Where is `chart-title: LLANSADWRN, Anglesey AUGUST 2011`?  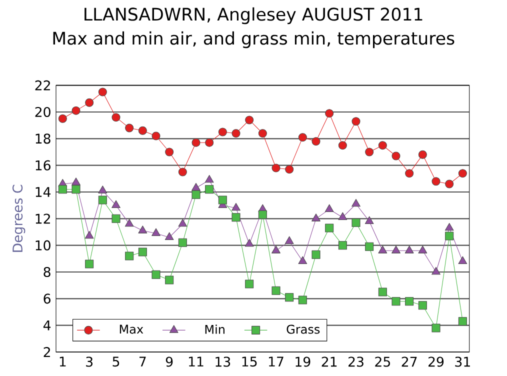
chart-title: LLANSADWRN, Anglesey AUGUST 2011 is located at coordinates (253, 15).